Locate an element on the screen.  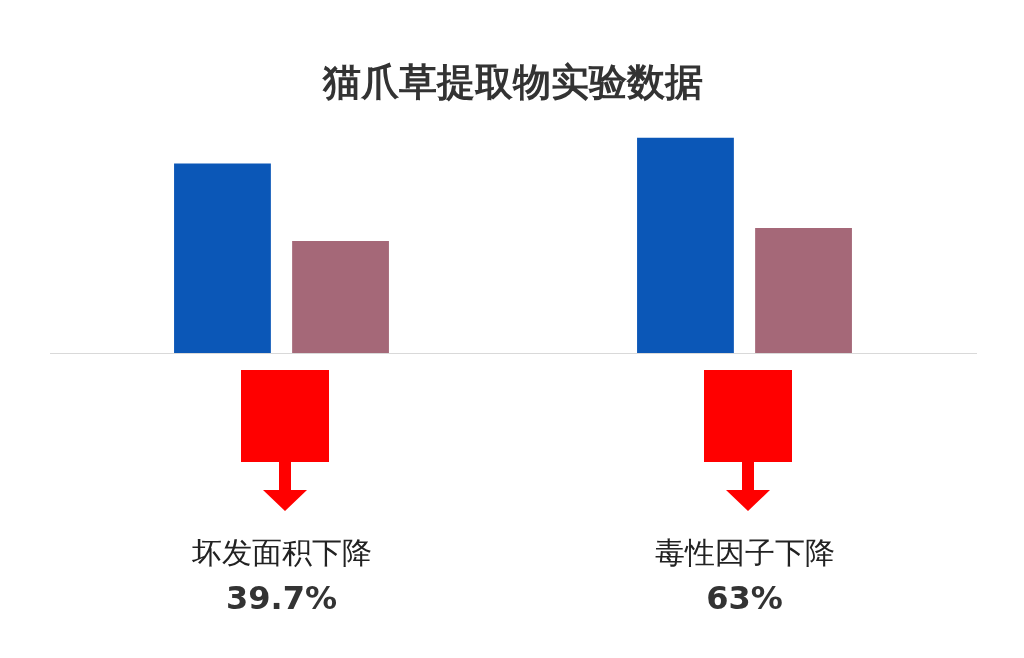
text: 39.7% is located at coordinates (281, 598).